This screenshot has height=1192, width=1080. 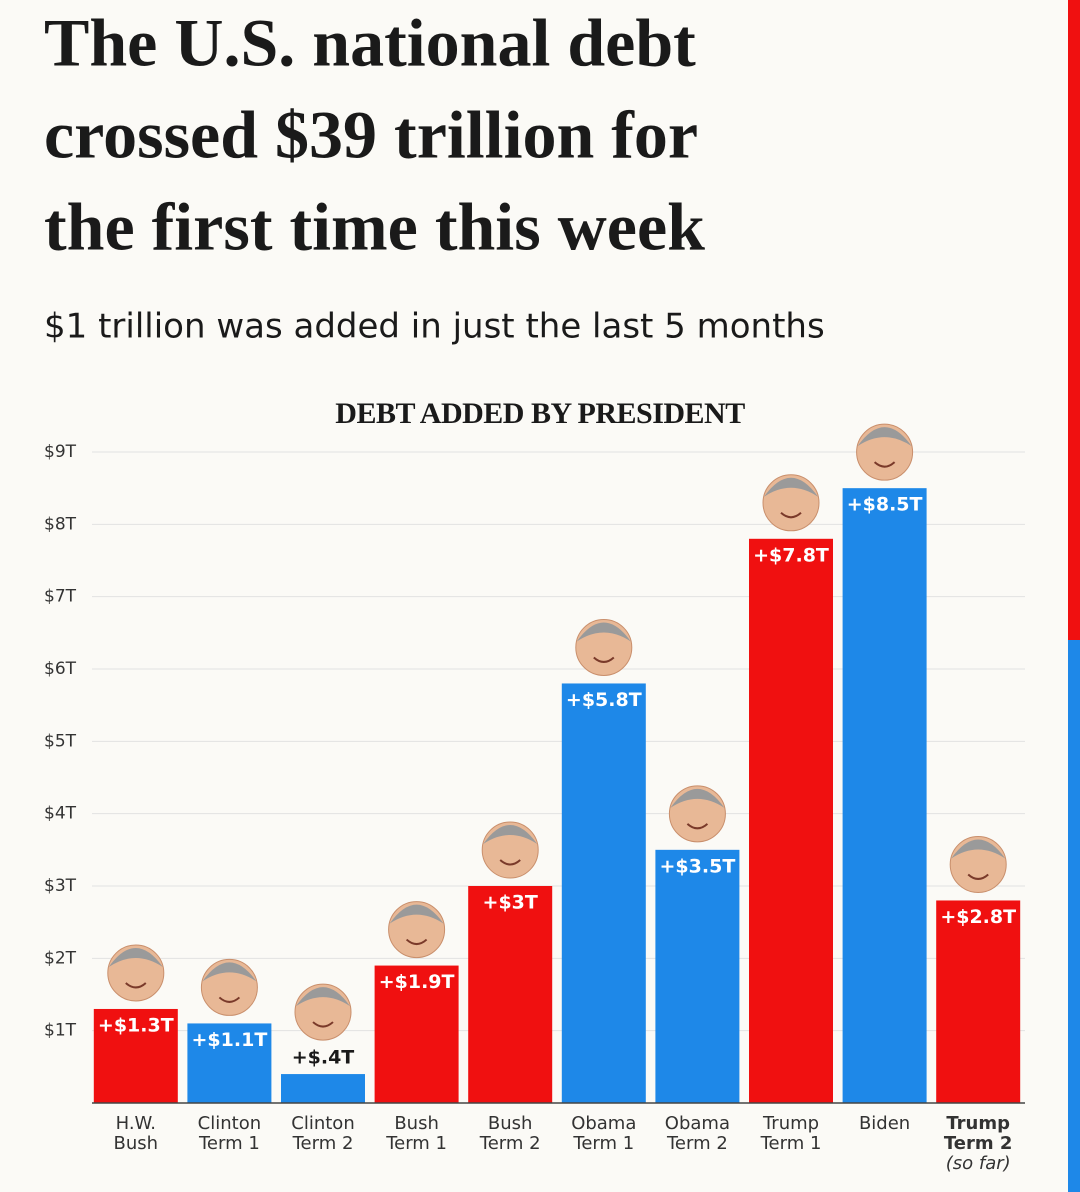 I want to click on chart-title: DEBT ADDED BY PRESIDENT, so click(x=540, y=413).